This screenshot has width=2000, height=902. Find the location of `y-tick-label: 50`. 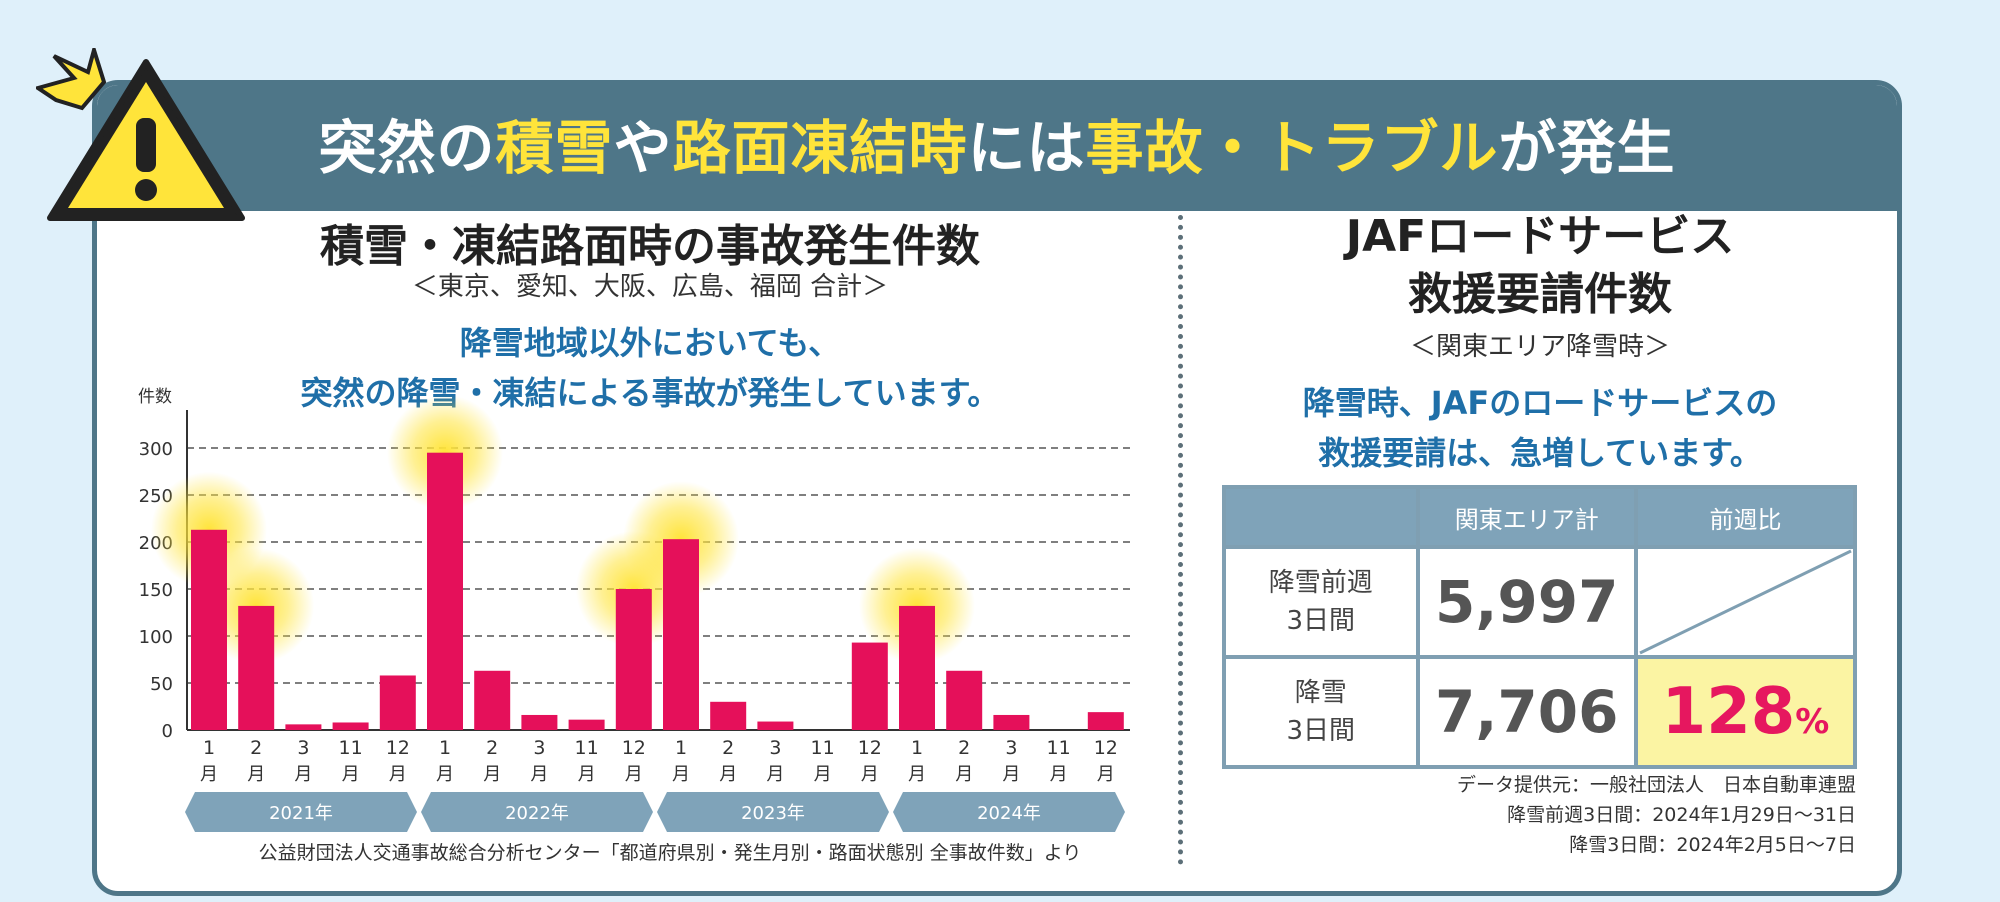

y-tick-label: 50 is located at coordinates (161, 684).